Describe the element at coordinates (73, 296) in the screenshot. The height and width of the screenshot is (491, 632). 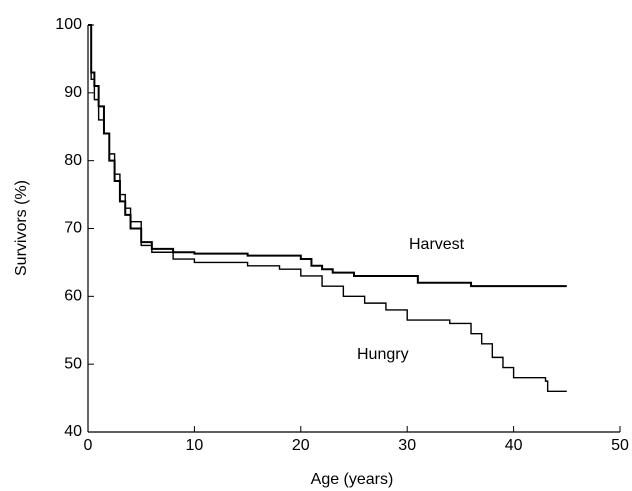
I see `y-tick-label: 60` at that location.